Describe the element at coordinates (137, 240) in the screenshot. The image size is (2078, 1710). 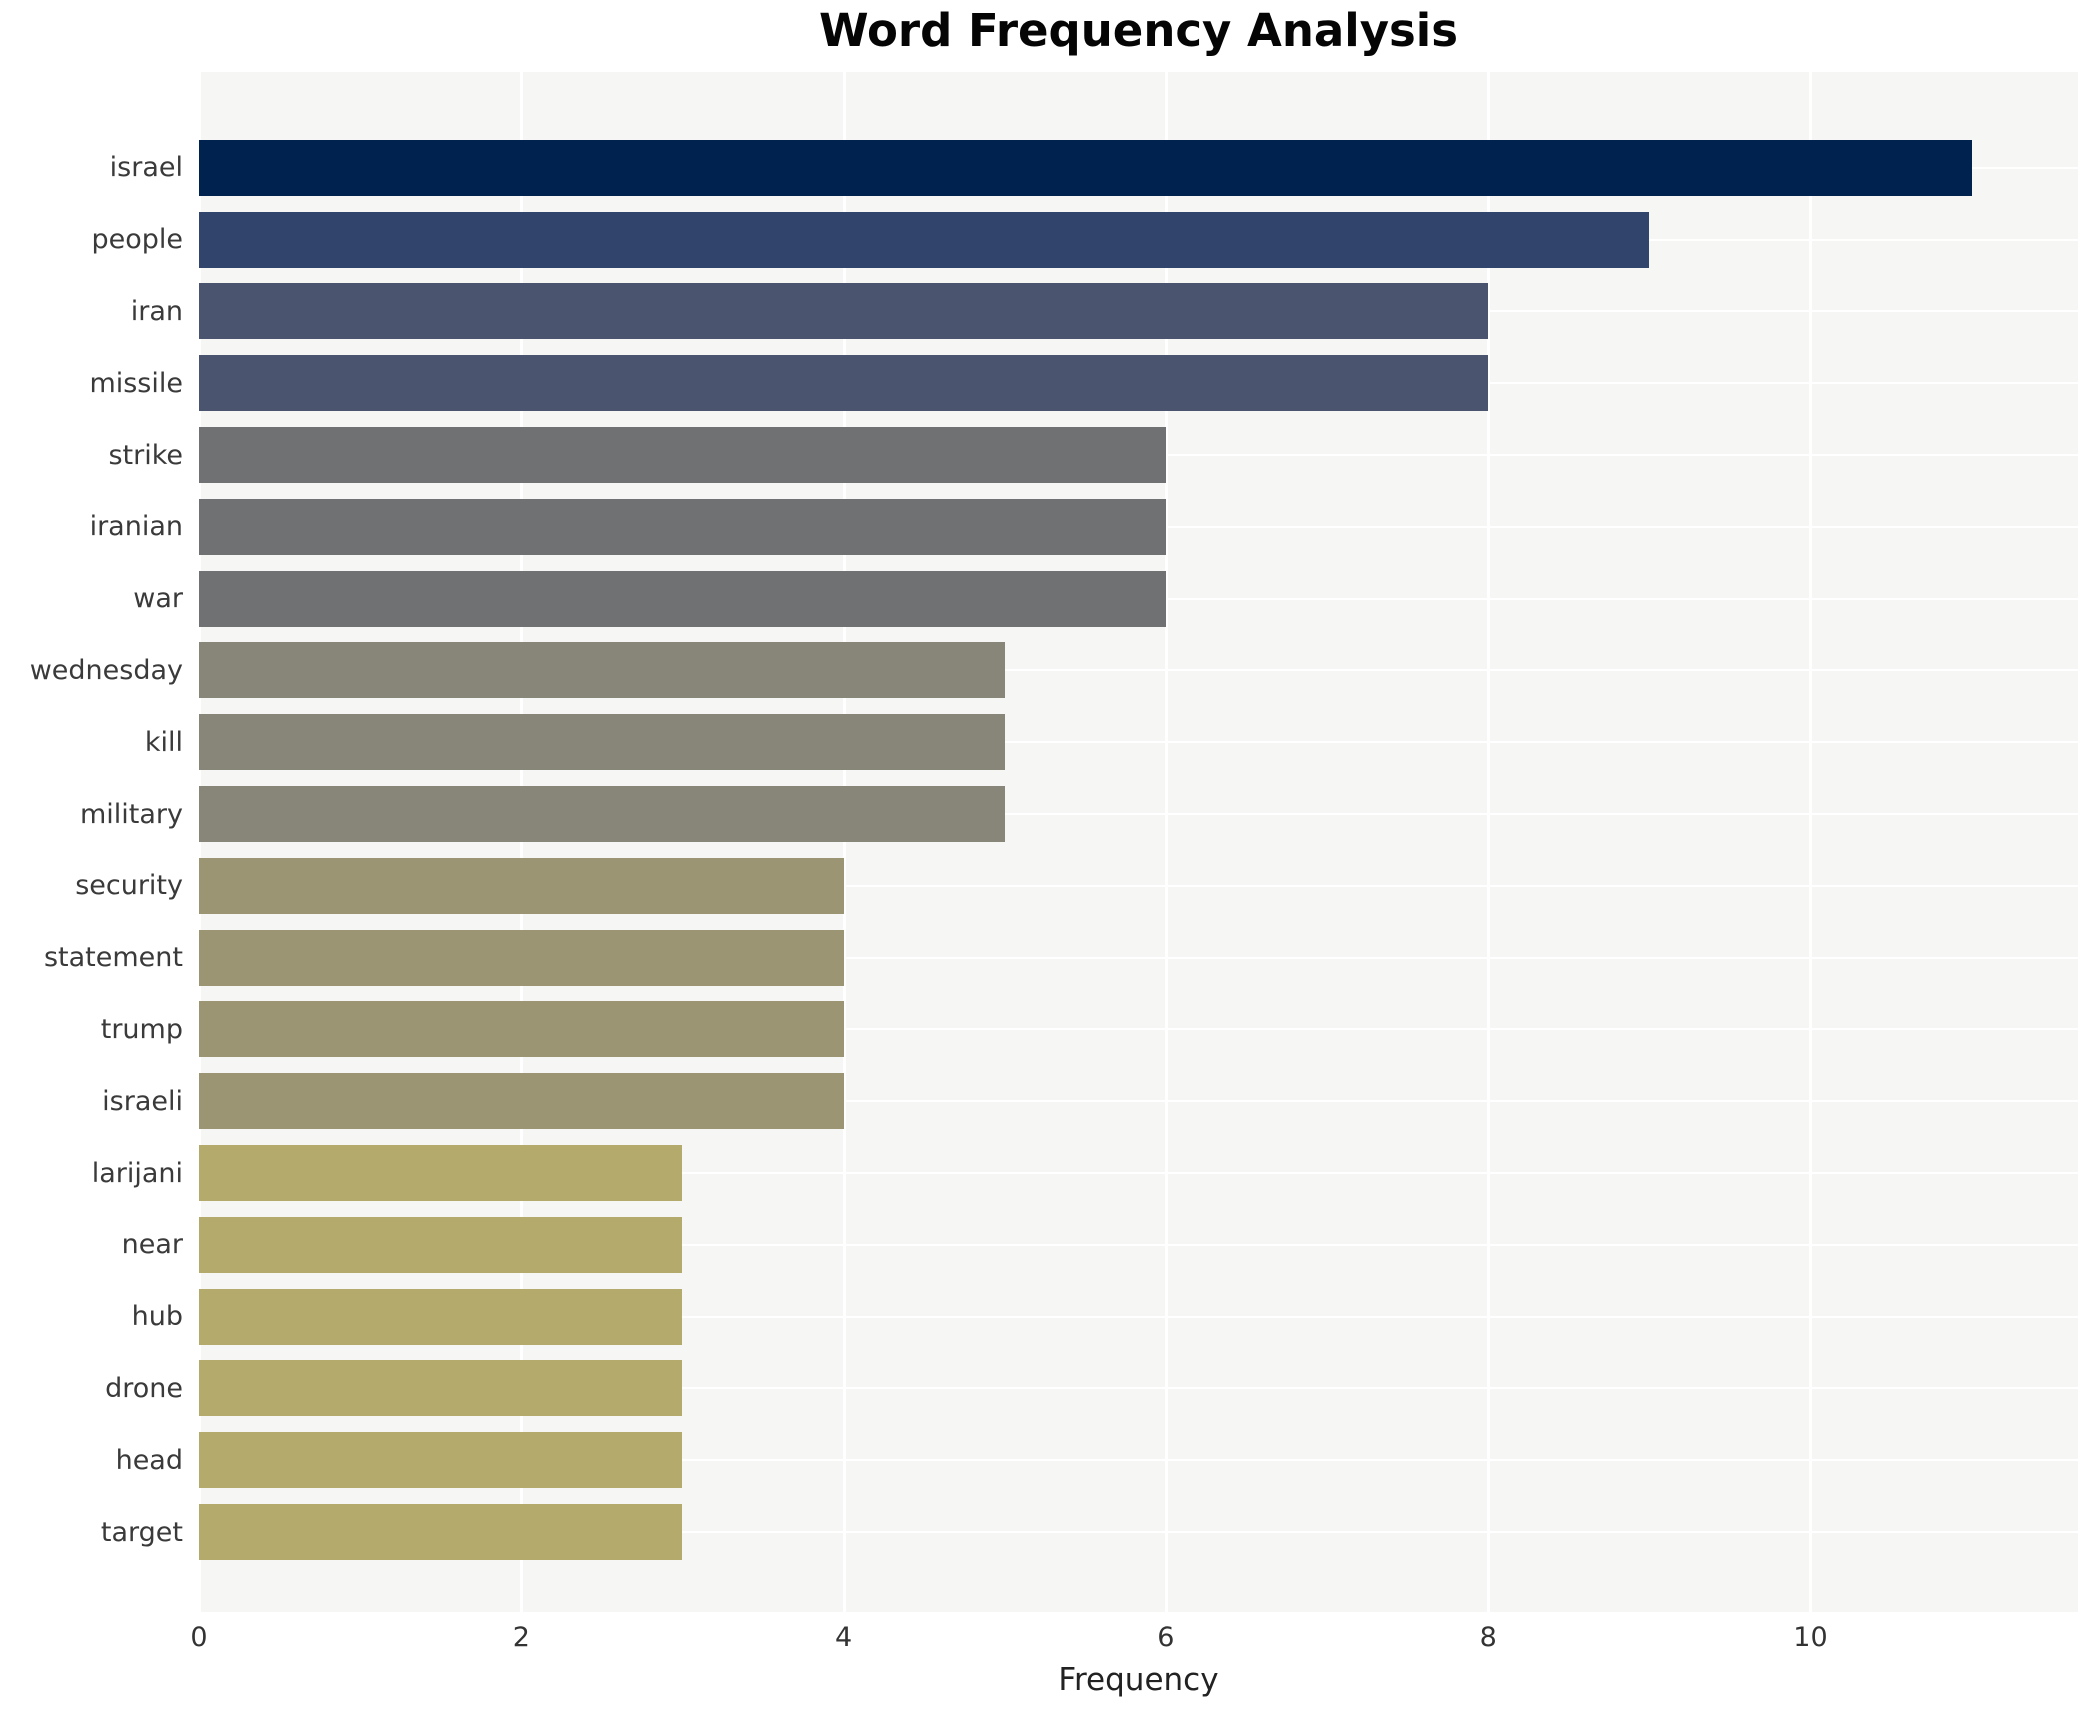
I see `category-label: people` at that location.